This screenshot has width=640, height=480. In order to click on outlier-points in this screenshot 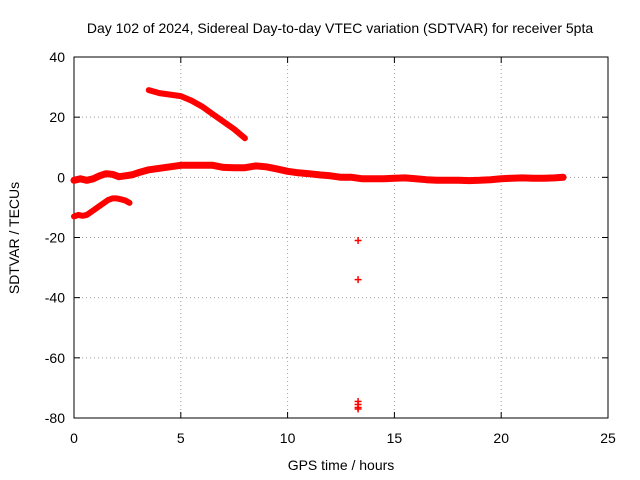, I will do `click(358, 325)`.